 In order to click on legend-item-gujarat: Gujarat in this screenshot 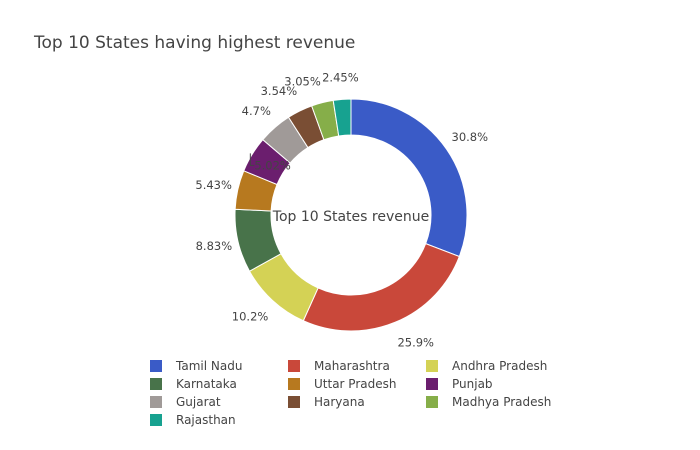, I will do `click(185, 402)`.